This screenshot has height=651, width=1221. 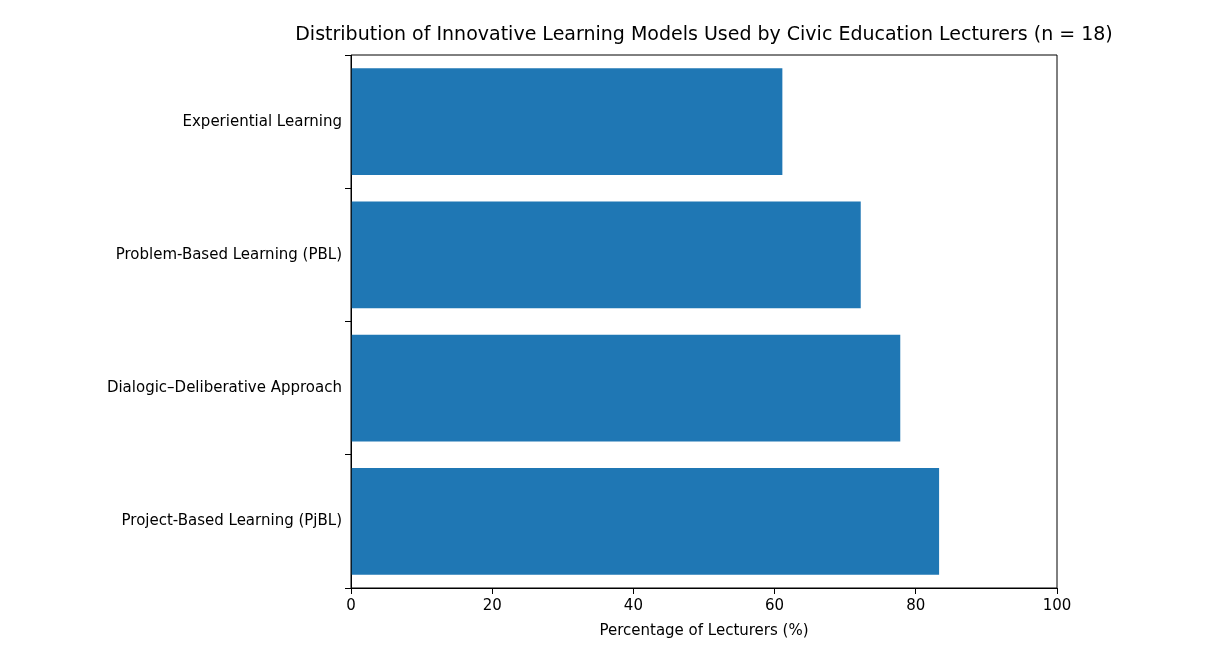 What do you see at coordinates (351, 604) in the screenshot?
I see `x-tick-label: 0` at bounding box center [351, 604].